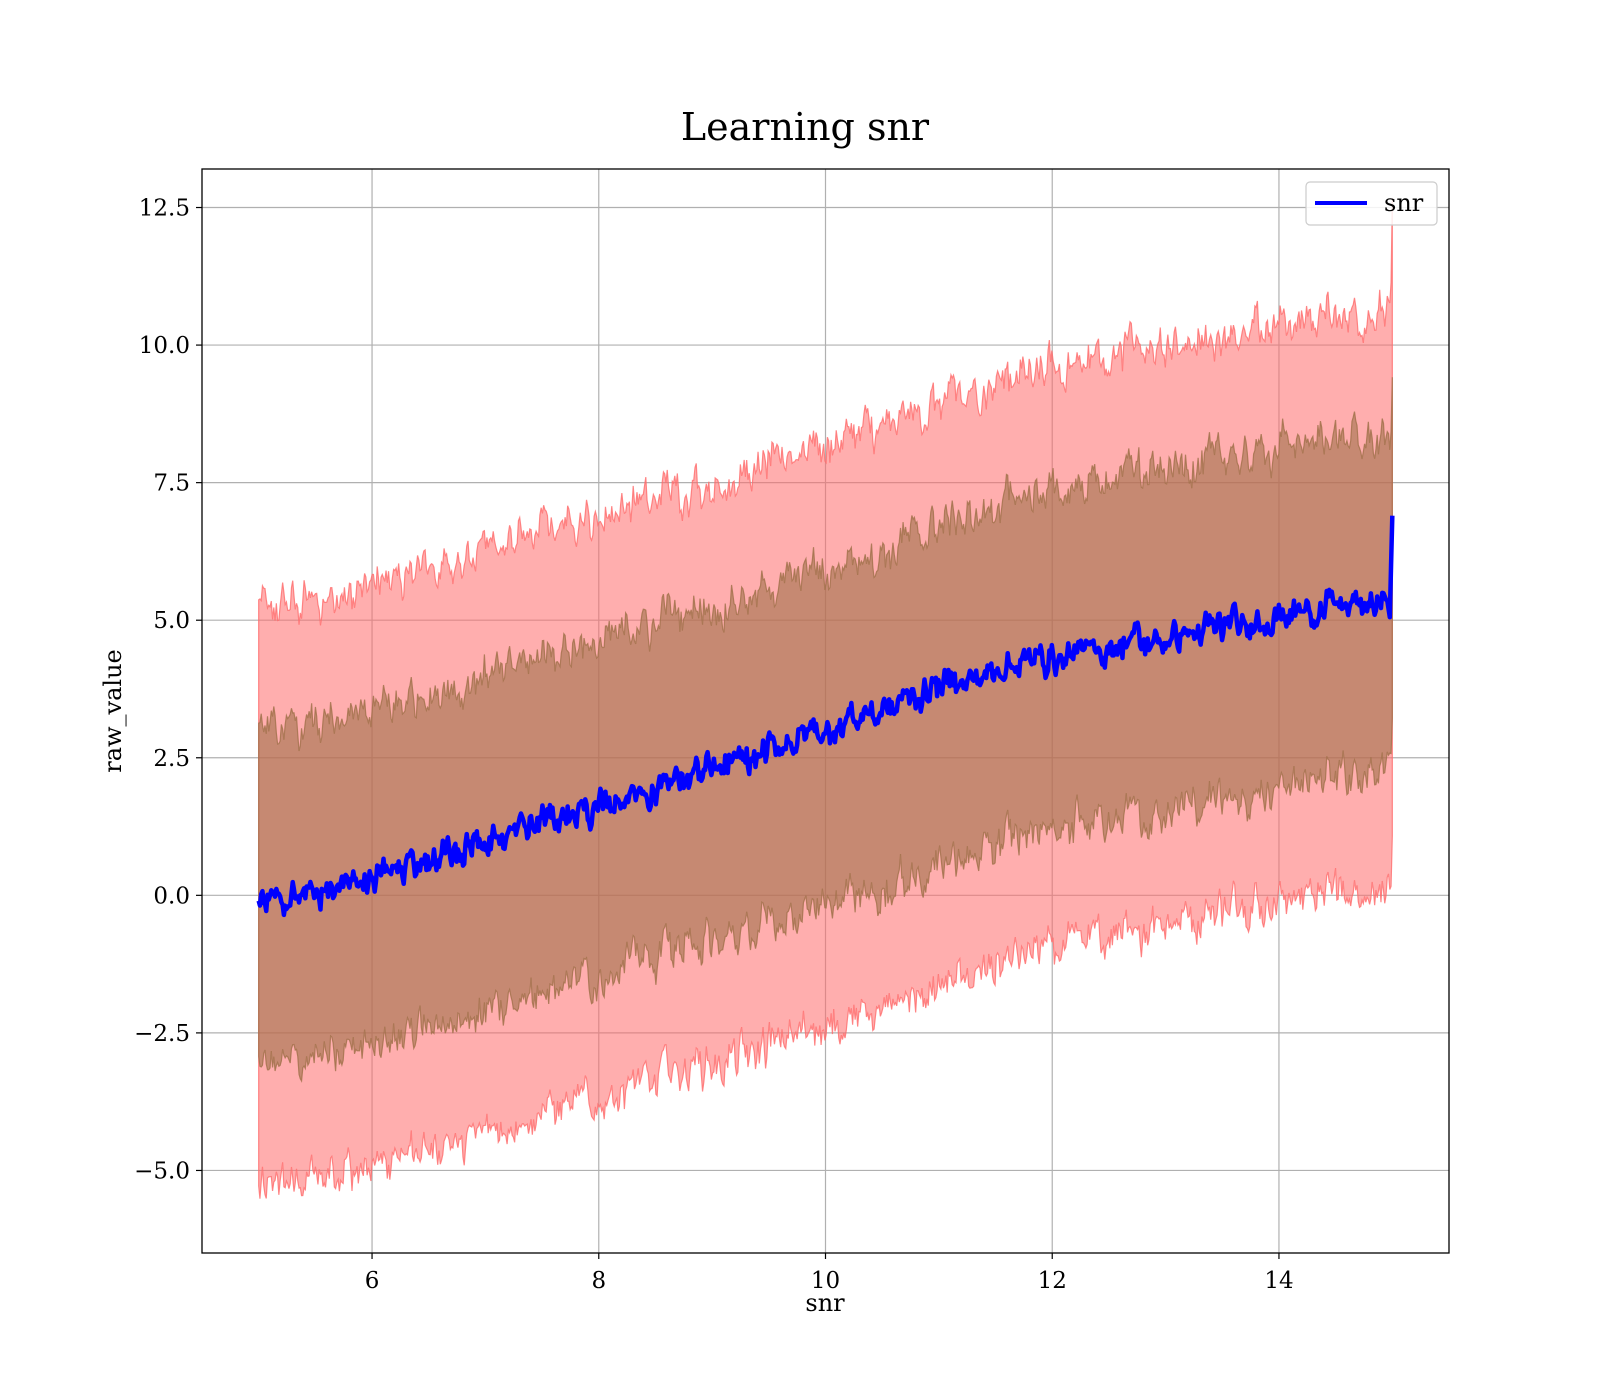 The height and width of the screenshot is (1400, 1600). I want to click on y-tick-label: −5.0, so click(162, 1171).